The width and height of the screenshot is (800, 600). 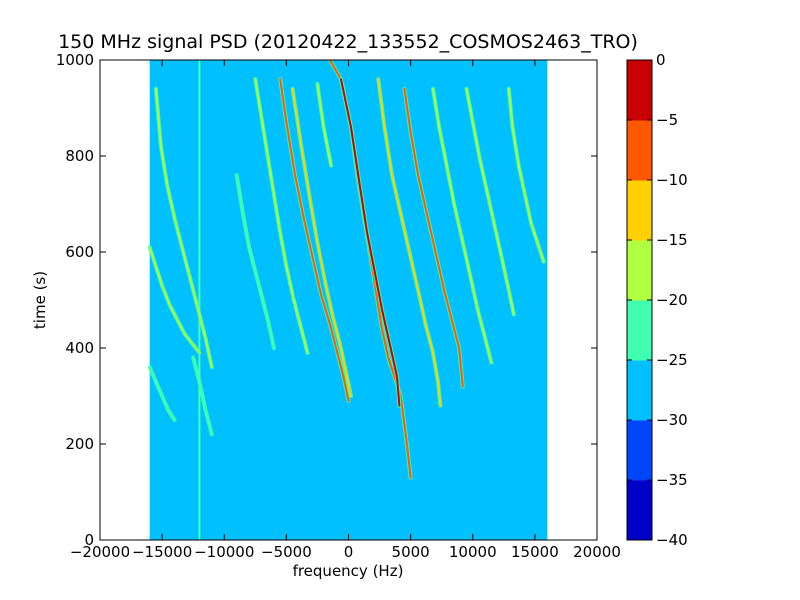 I want to click on y-tick-label: 400, so click(x=79, y=348).